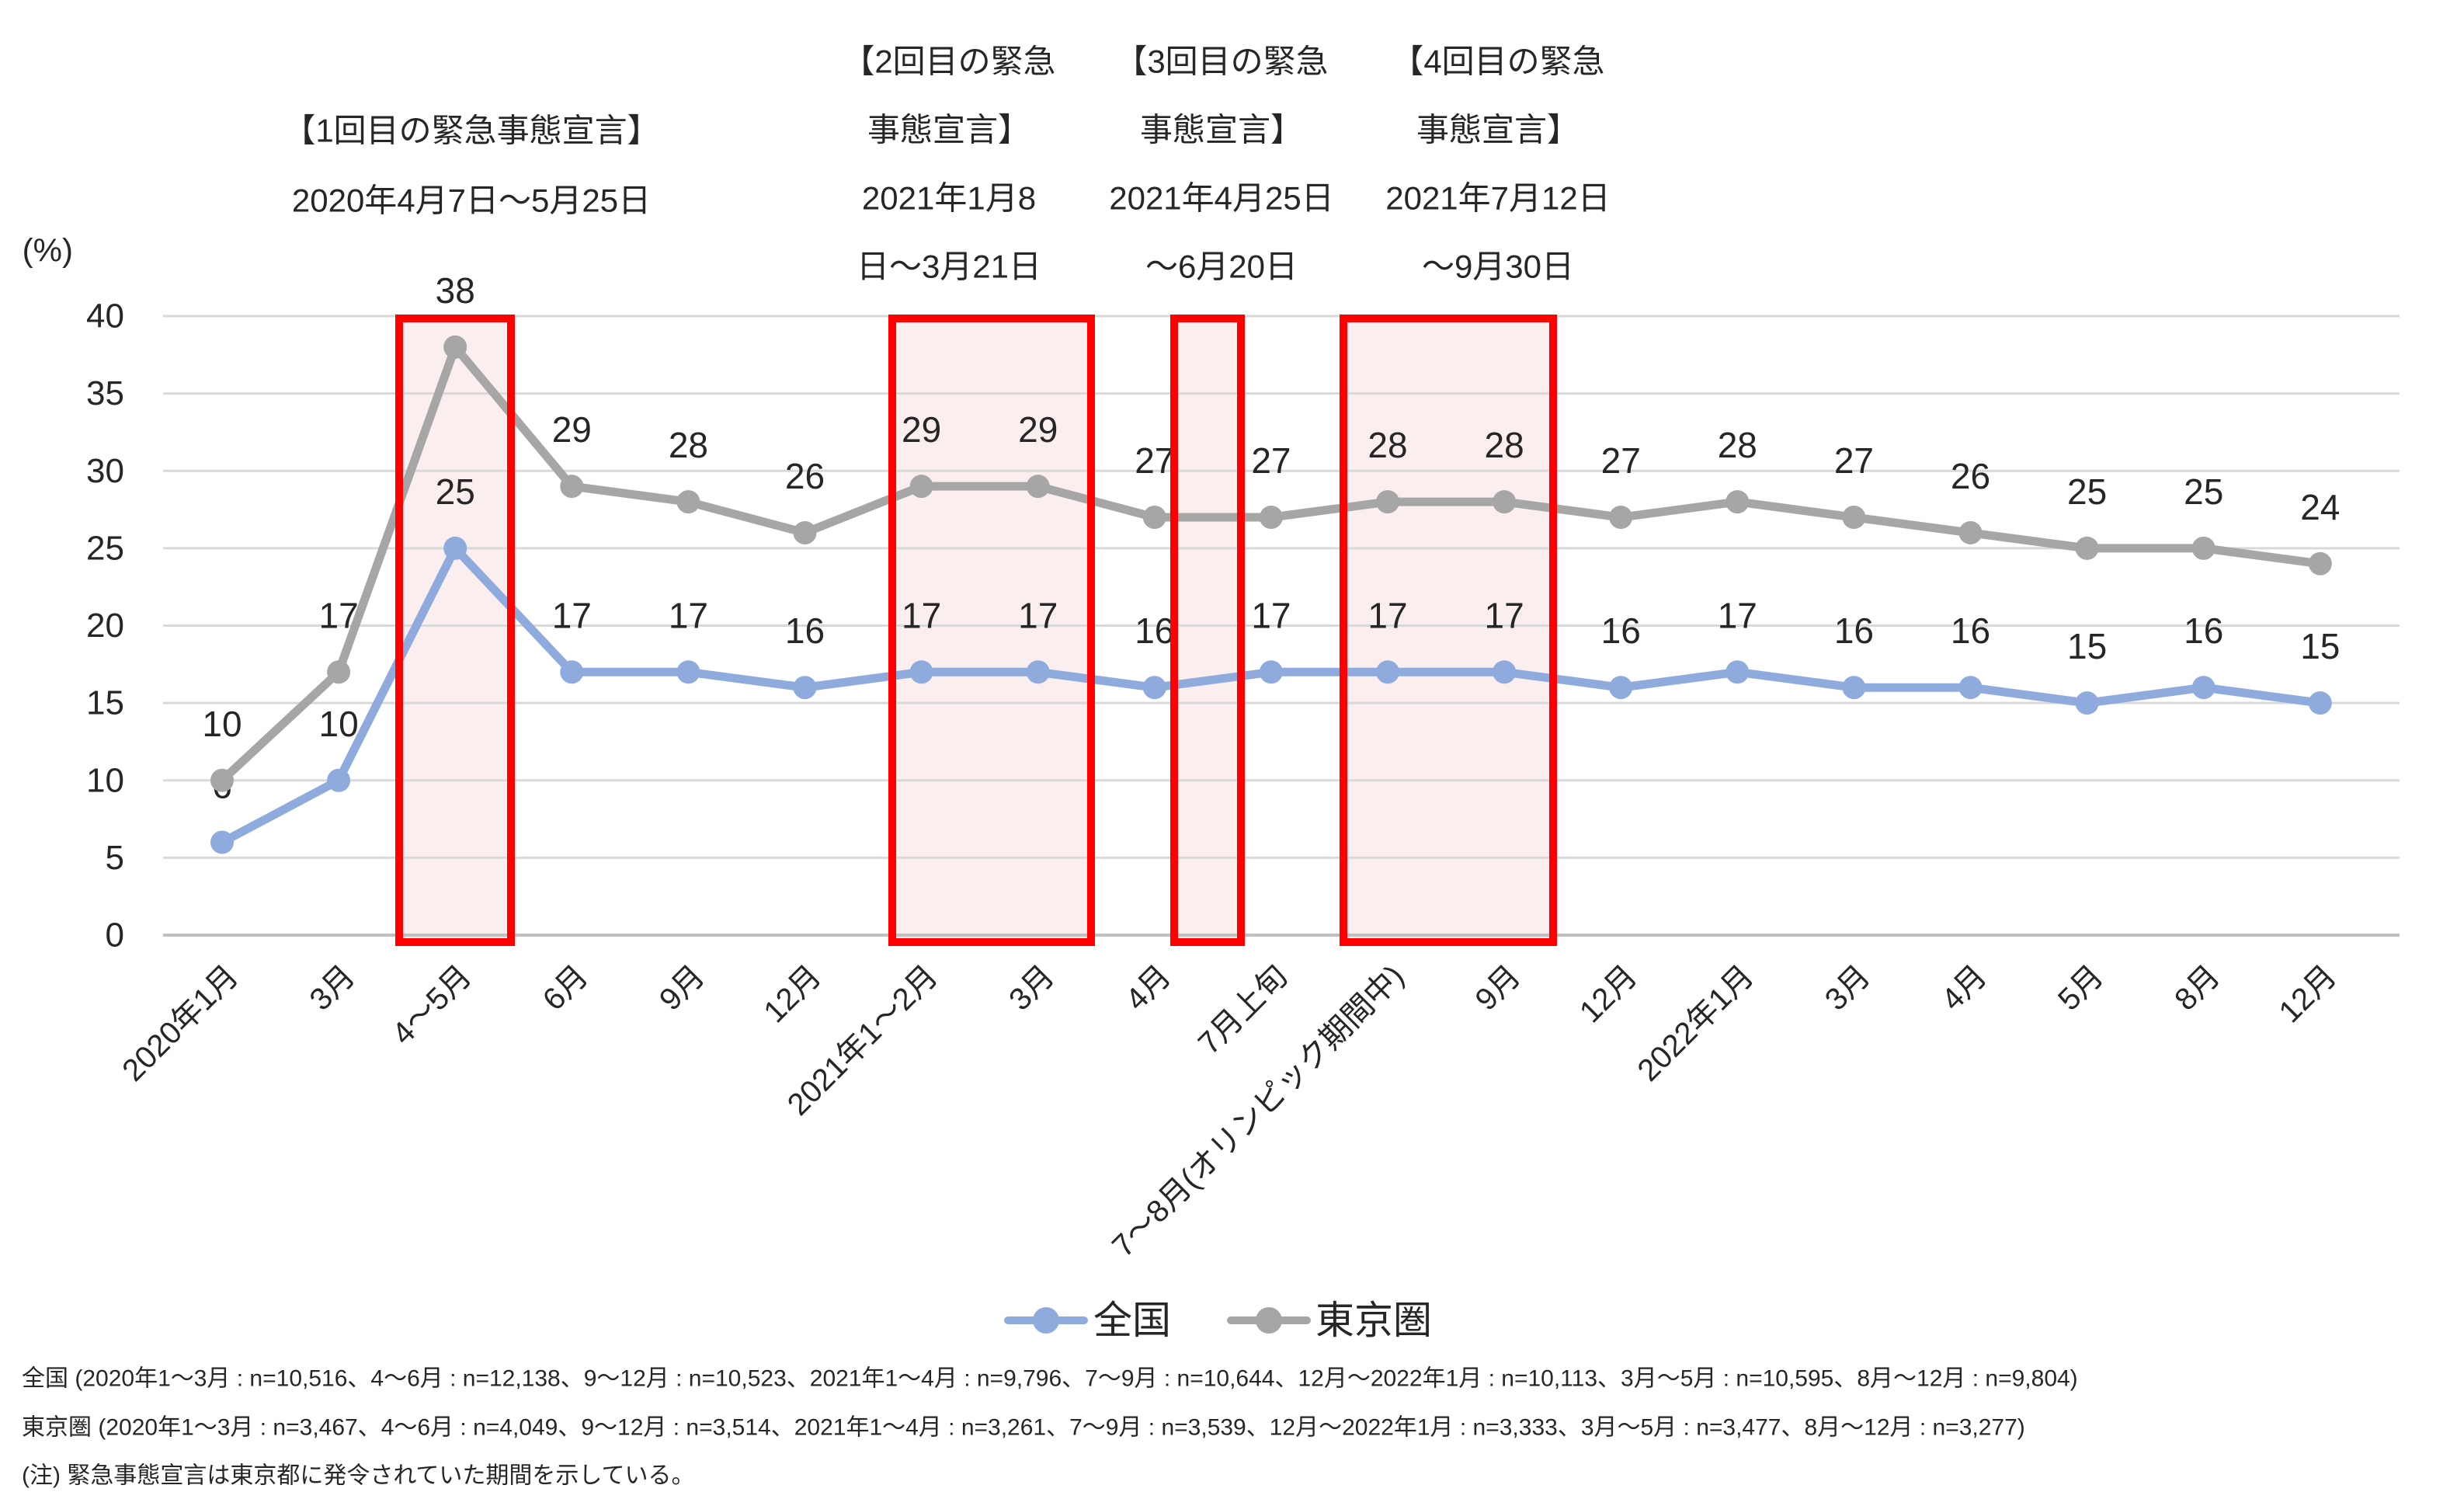 Image resolution: width=2464 pixels, height=1499 pixels. Describe the element at coordinates (115, 858) in the screenshot. I see `y-tick-label: 5` at that location.